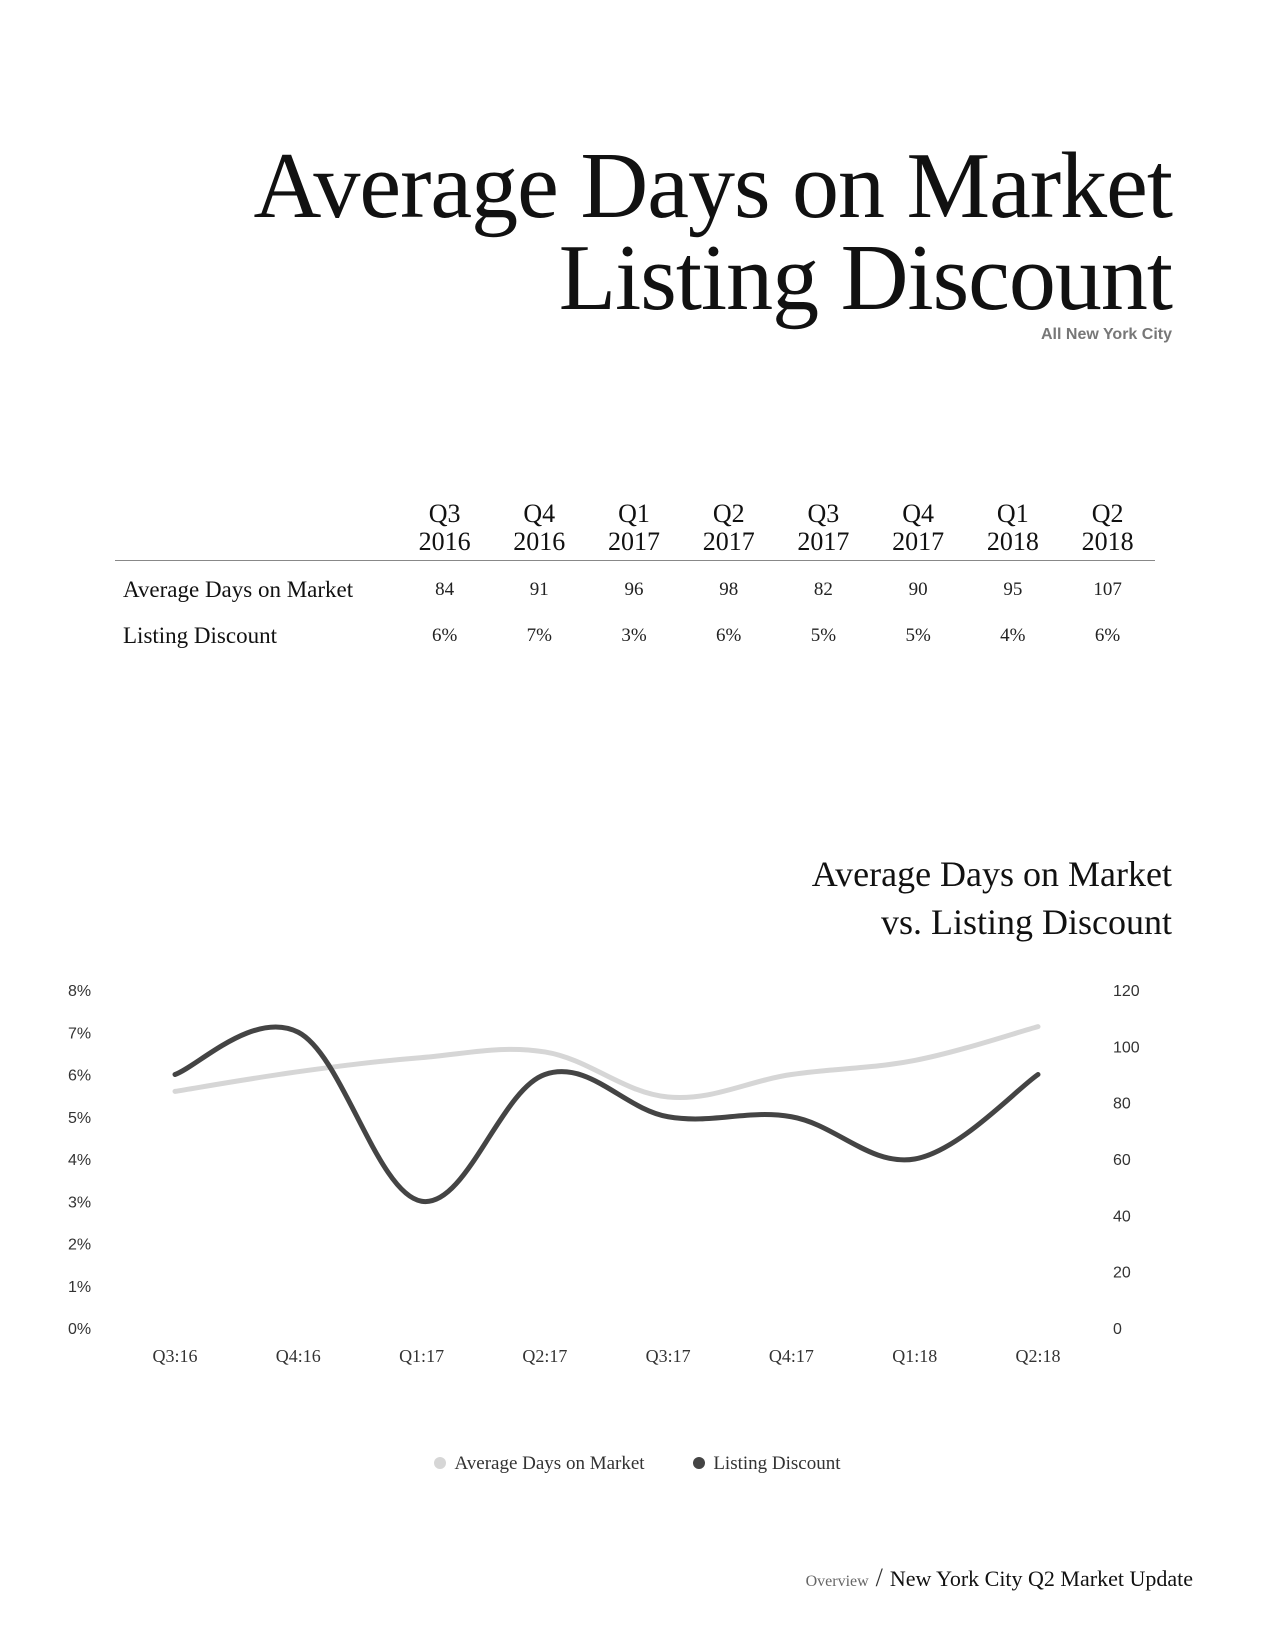  What do you see at coordinates (823, 589) in the screenshot?
I see `table-cell: 82` at bounding box center [823, 589].